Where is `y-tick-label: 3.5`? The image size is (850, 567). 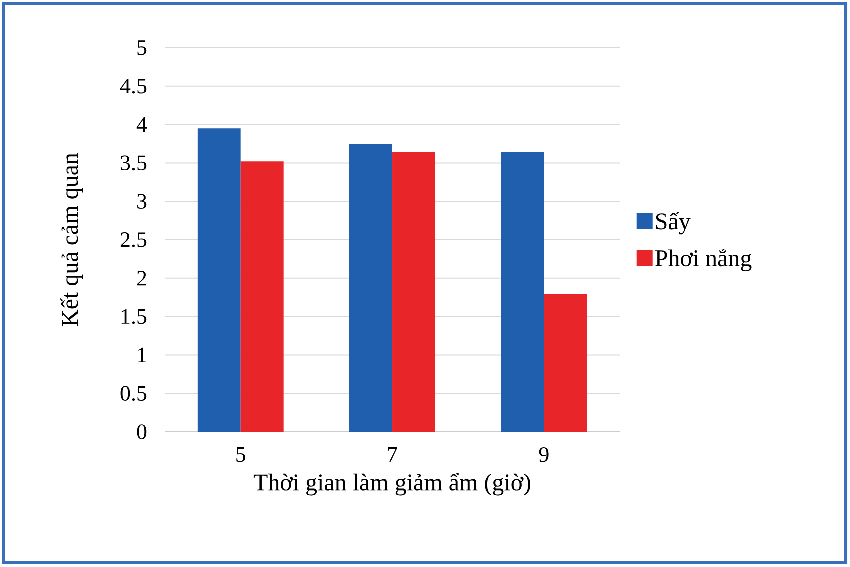
y-tick-label: 3.5 is located at coordinates (134, 163).